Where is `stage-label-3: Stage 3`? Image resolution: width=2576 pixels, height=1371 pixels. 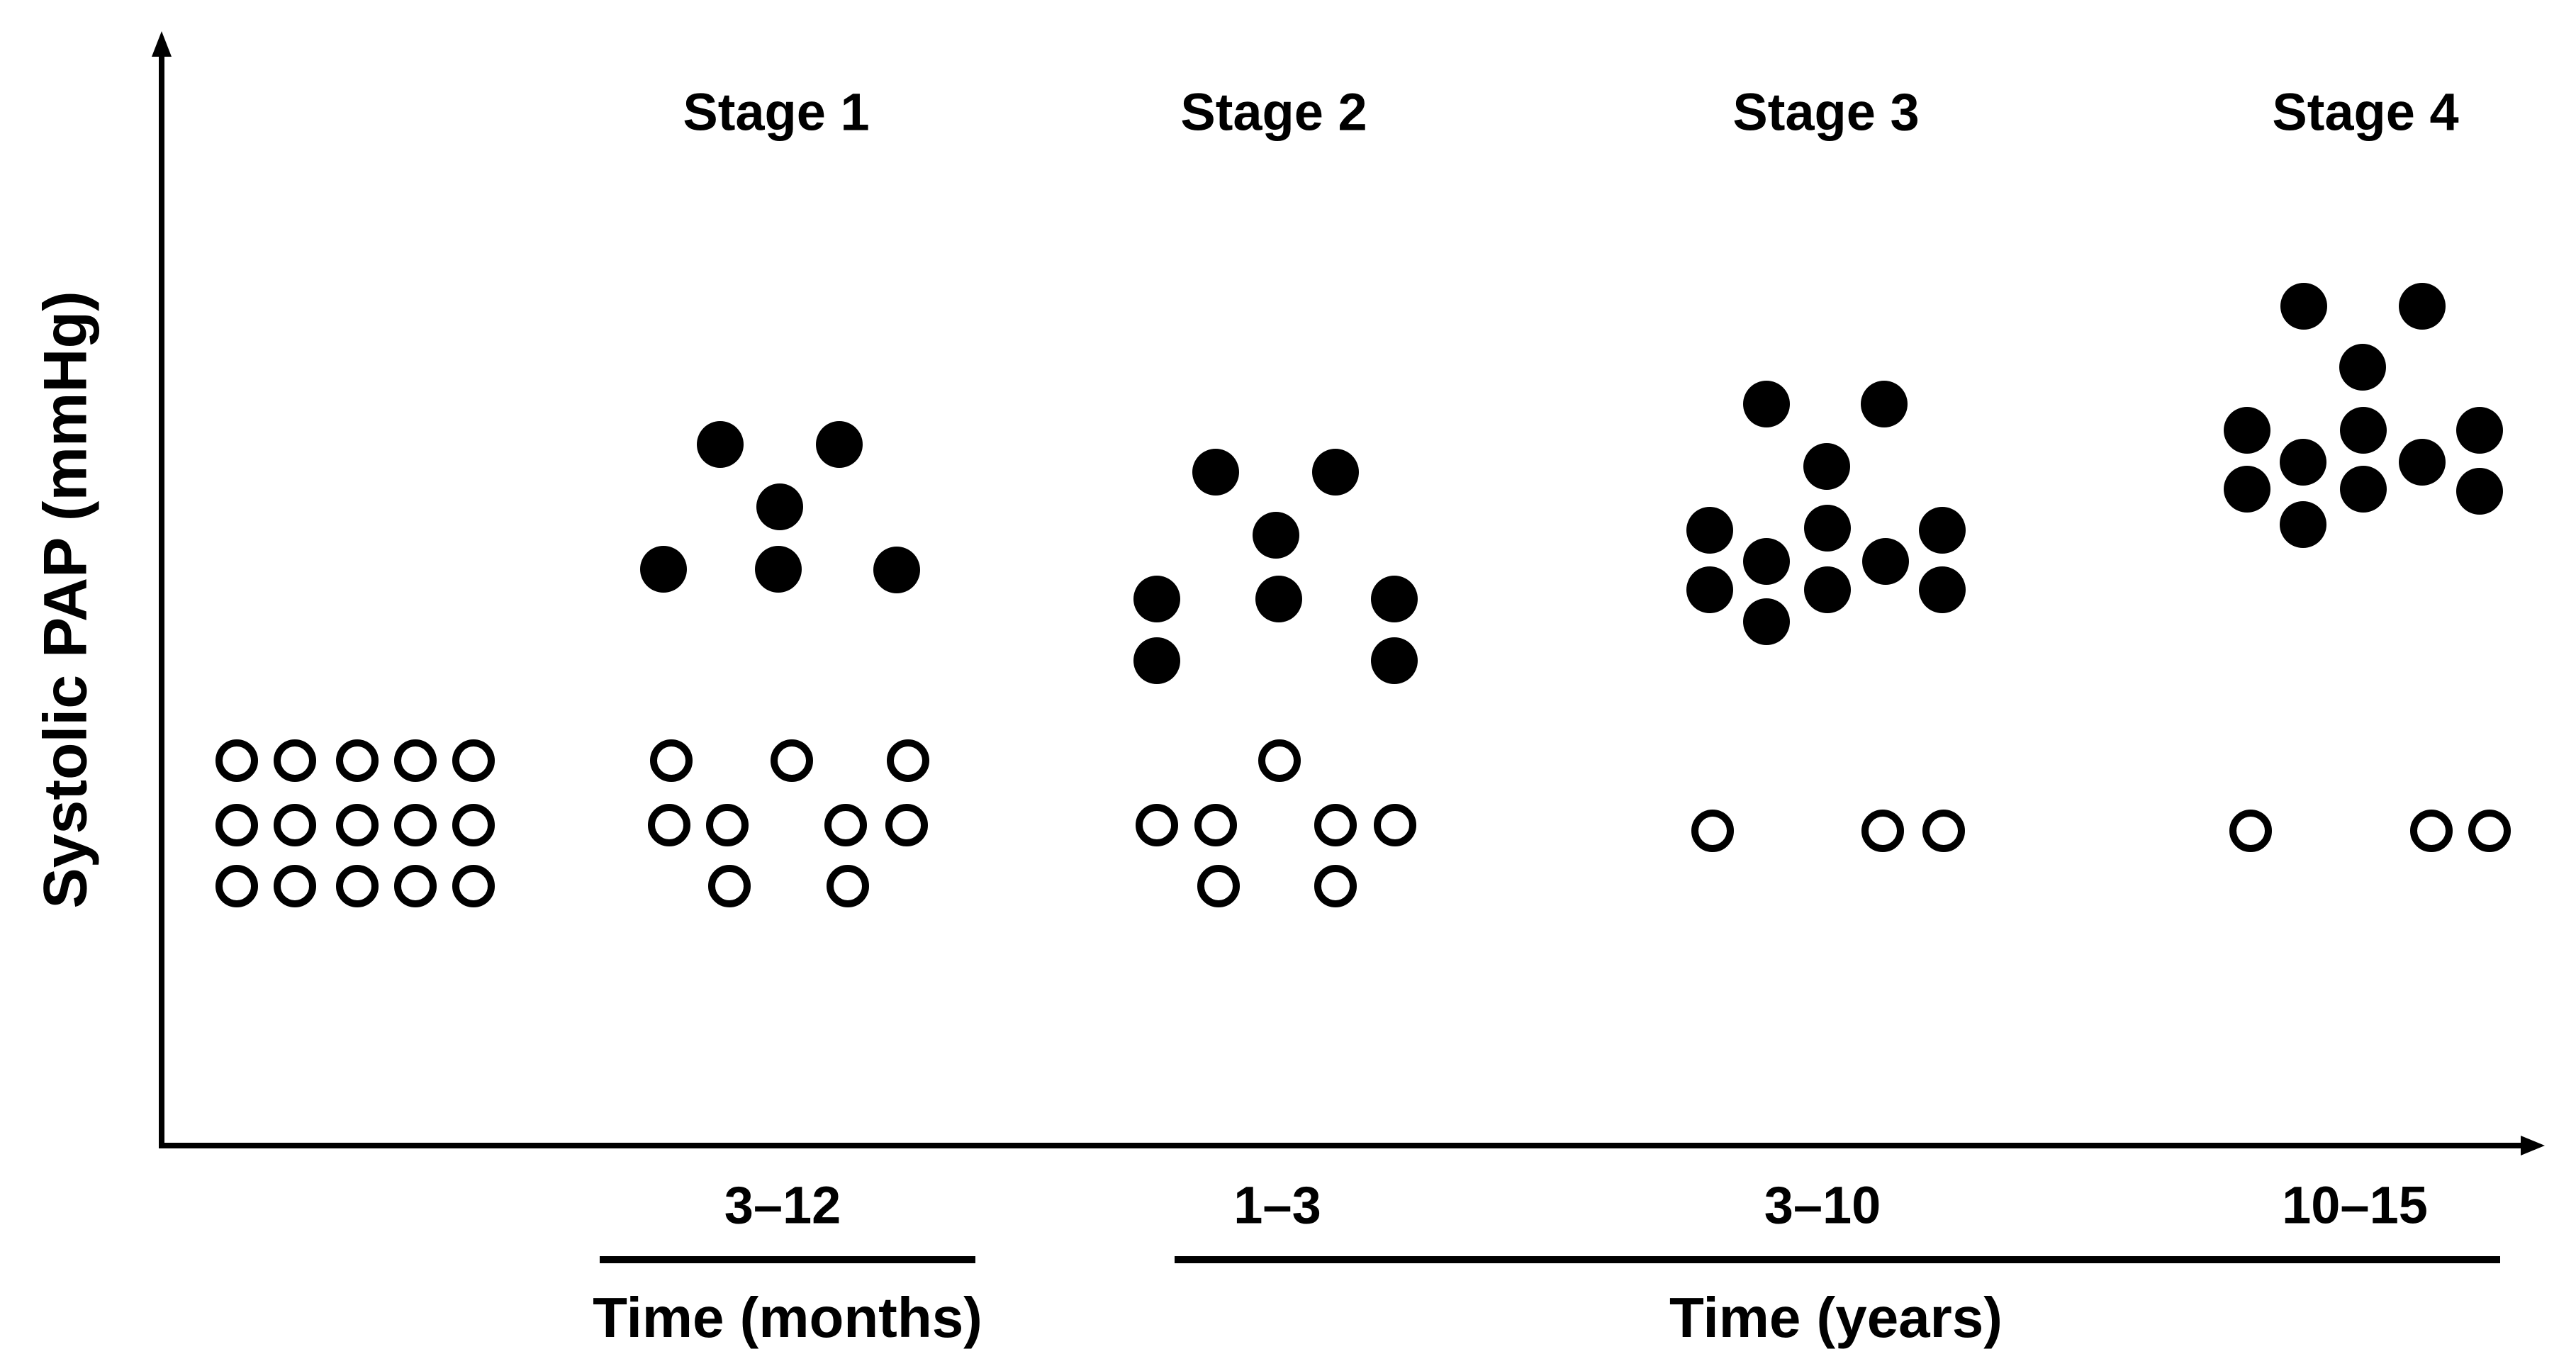 stage-label-3: Stage 3 is located at coordinates (1826, 112).